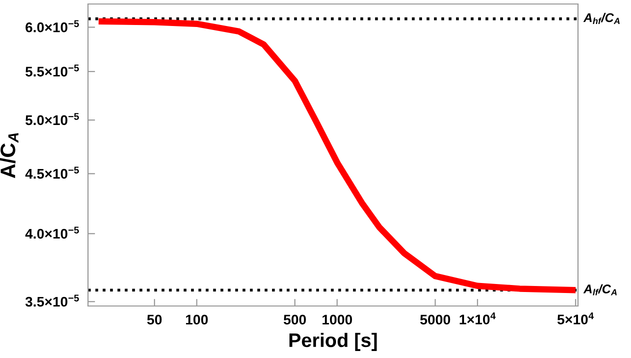  Describe the element at coordinates (52, 300) in the screenshot. I see `y-tick-label: 3.5×10$^{−5}$` at that location.